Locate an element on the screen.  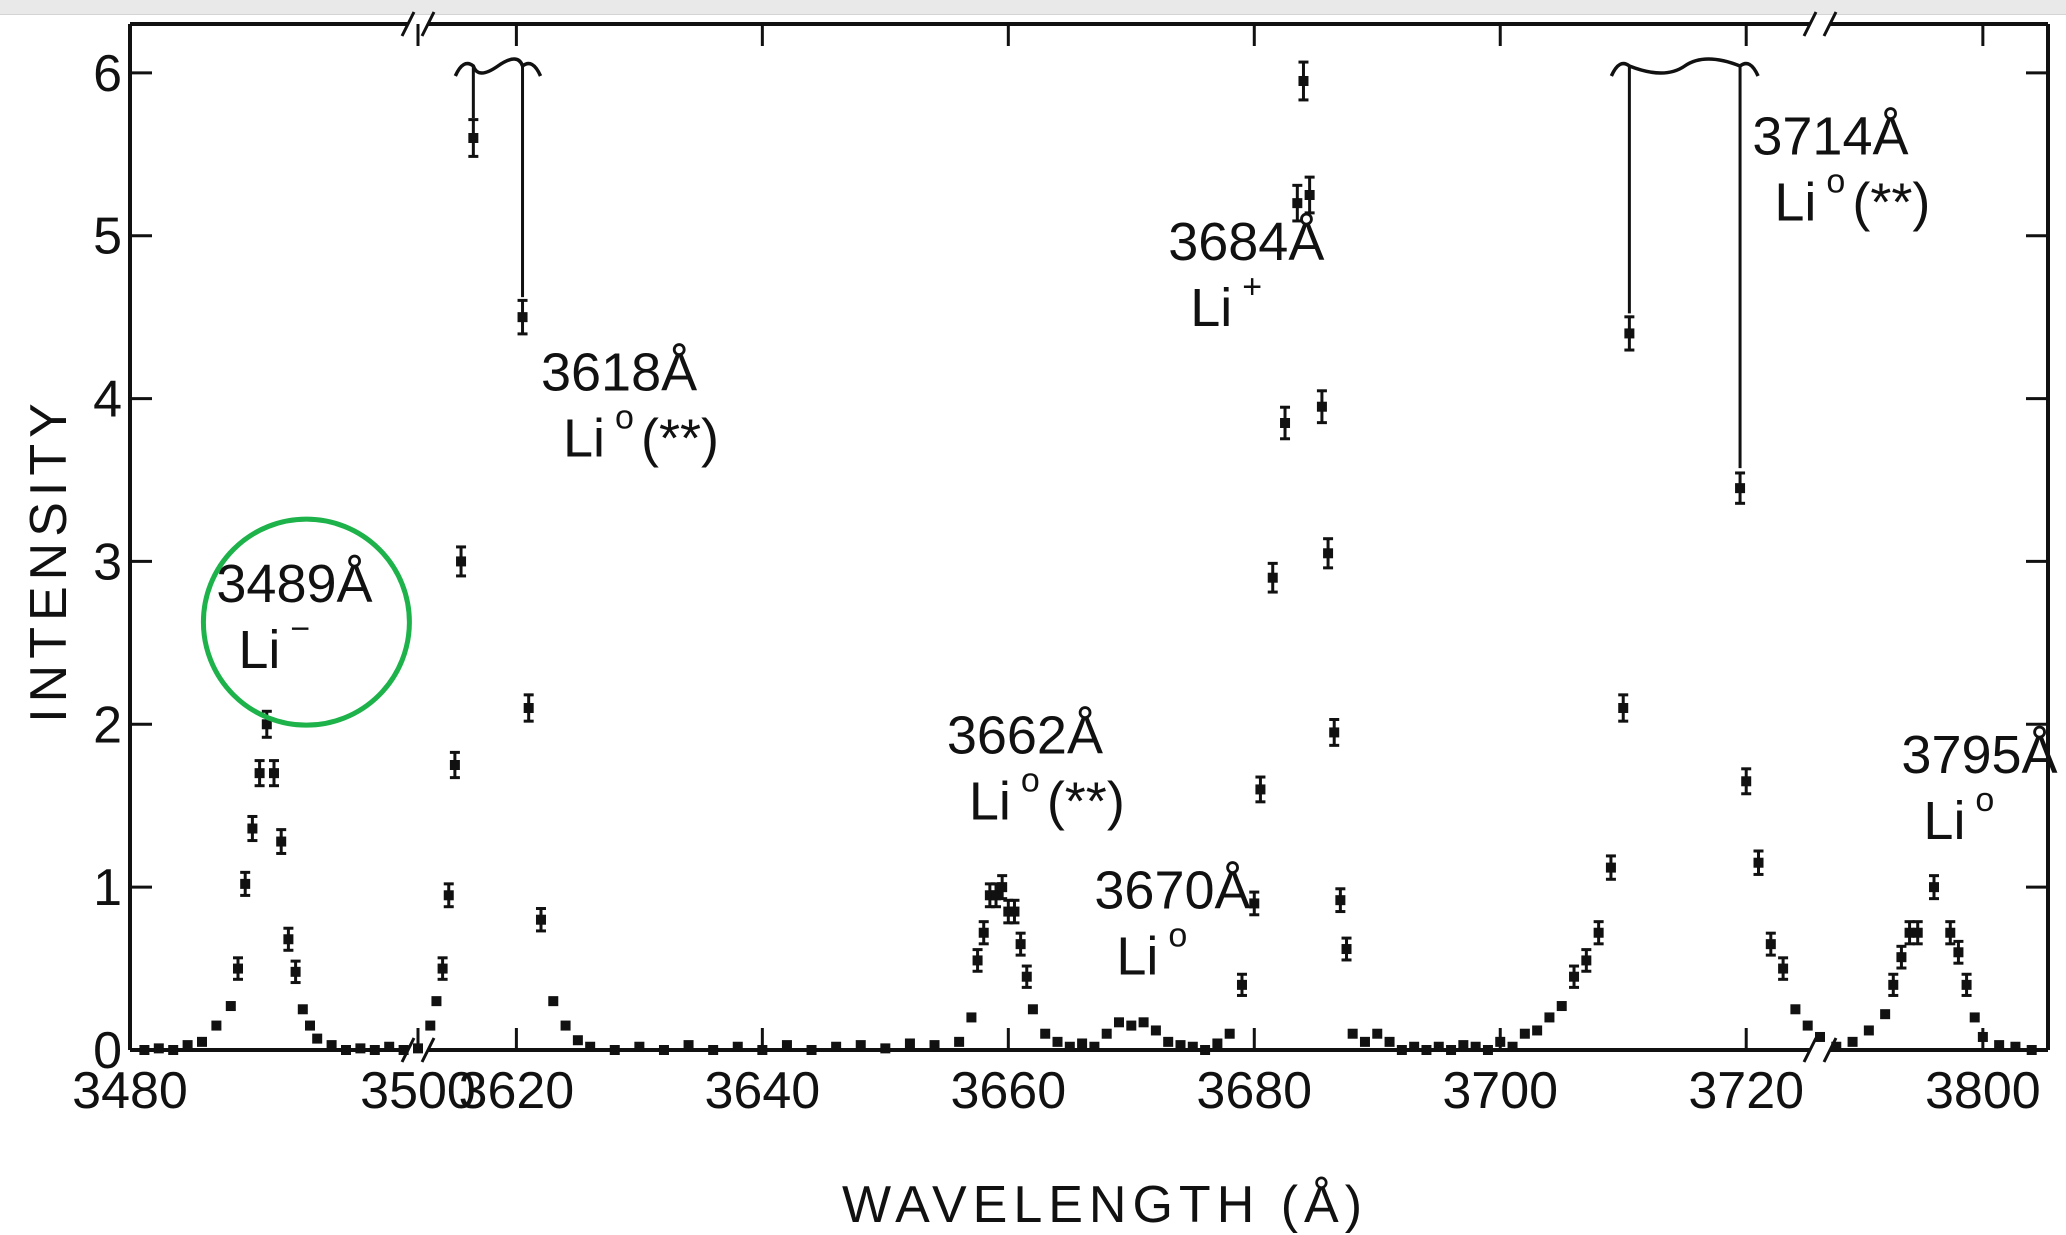
y-tick-label: 6 is located at coordinates (107, 74).